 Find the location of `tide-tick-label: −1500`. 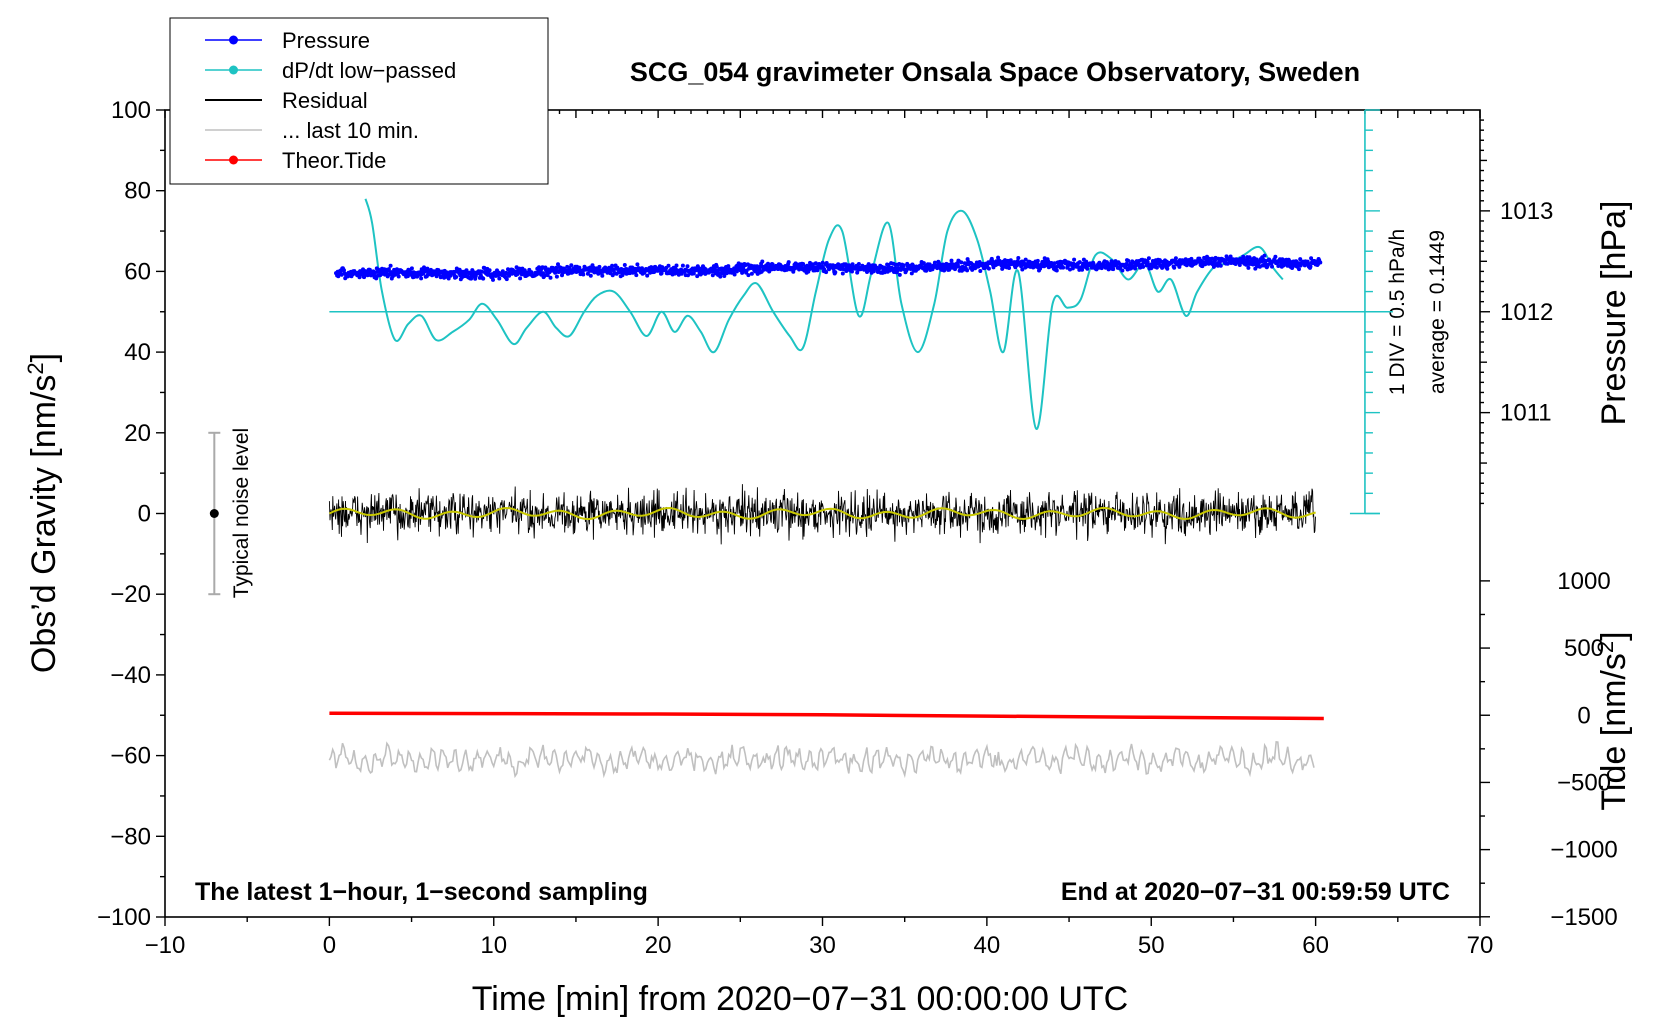

tide-tick-label: −1500 is located at coordinates (1583, 917).